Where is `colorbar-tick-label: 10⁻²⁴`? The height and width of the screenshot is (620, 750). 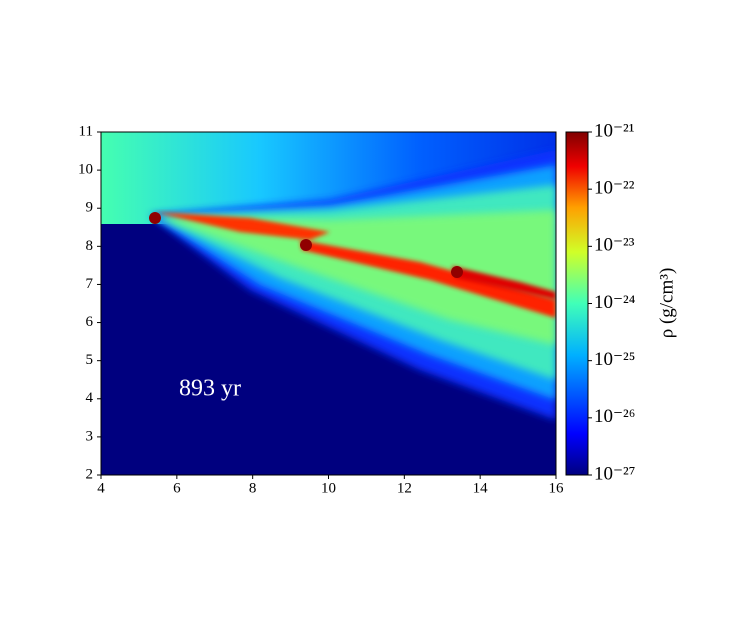 colorbar-tick-label: 10⁻²⁴ is located at coordinates (615, 302).